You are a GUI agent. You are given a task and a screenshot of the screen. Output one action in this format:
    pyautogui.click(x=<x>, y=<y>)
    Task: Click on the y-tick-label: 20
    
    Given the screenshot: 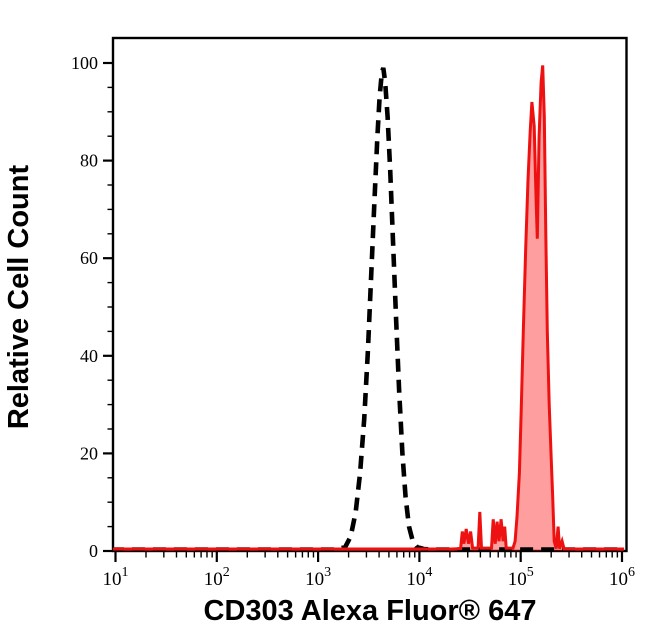 What is the action you would take?
    pyautogui.click(x=89, y=453)
    